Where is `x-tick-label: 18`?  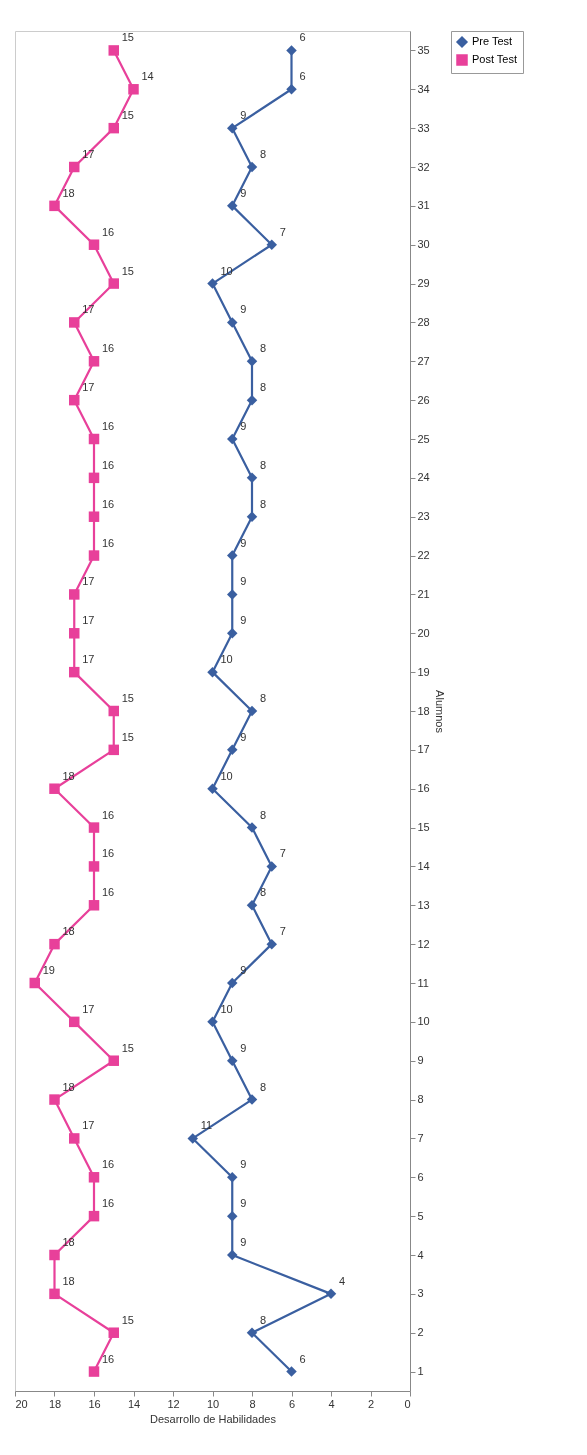
x-tick-label: 18 is located at coordinates (55, 1403).